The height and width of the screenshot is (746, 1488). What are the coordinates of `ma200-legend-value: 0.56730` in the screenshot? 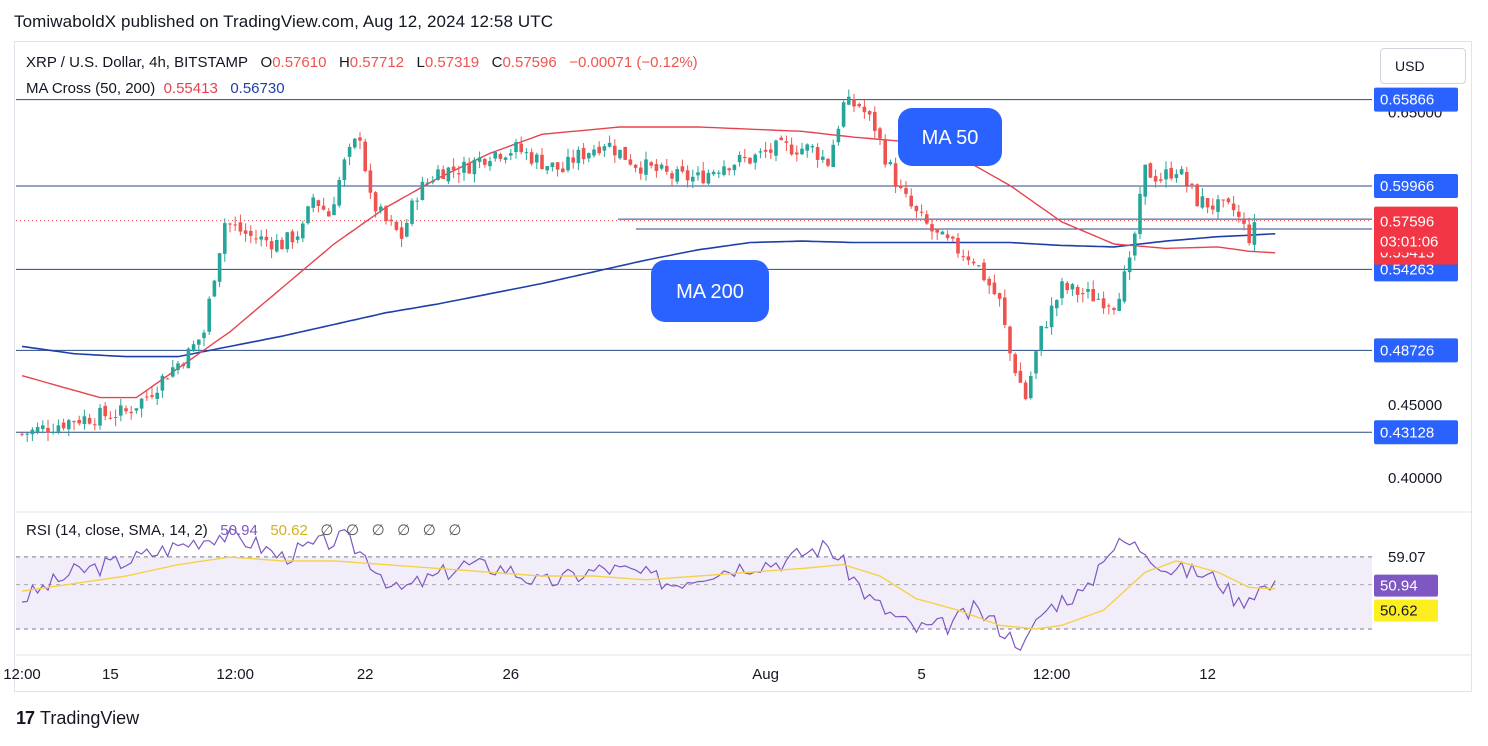 It's located at (257, 88).